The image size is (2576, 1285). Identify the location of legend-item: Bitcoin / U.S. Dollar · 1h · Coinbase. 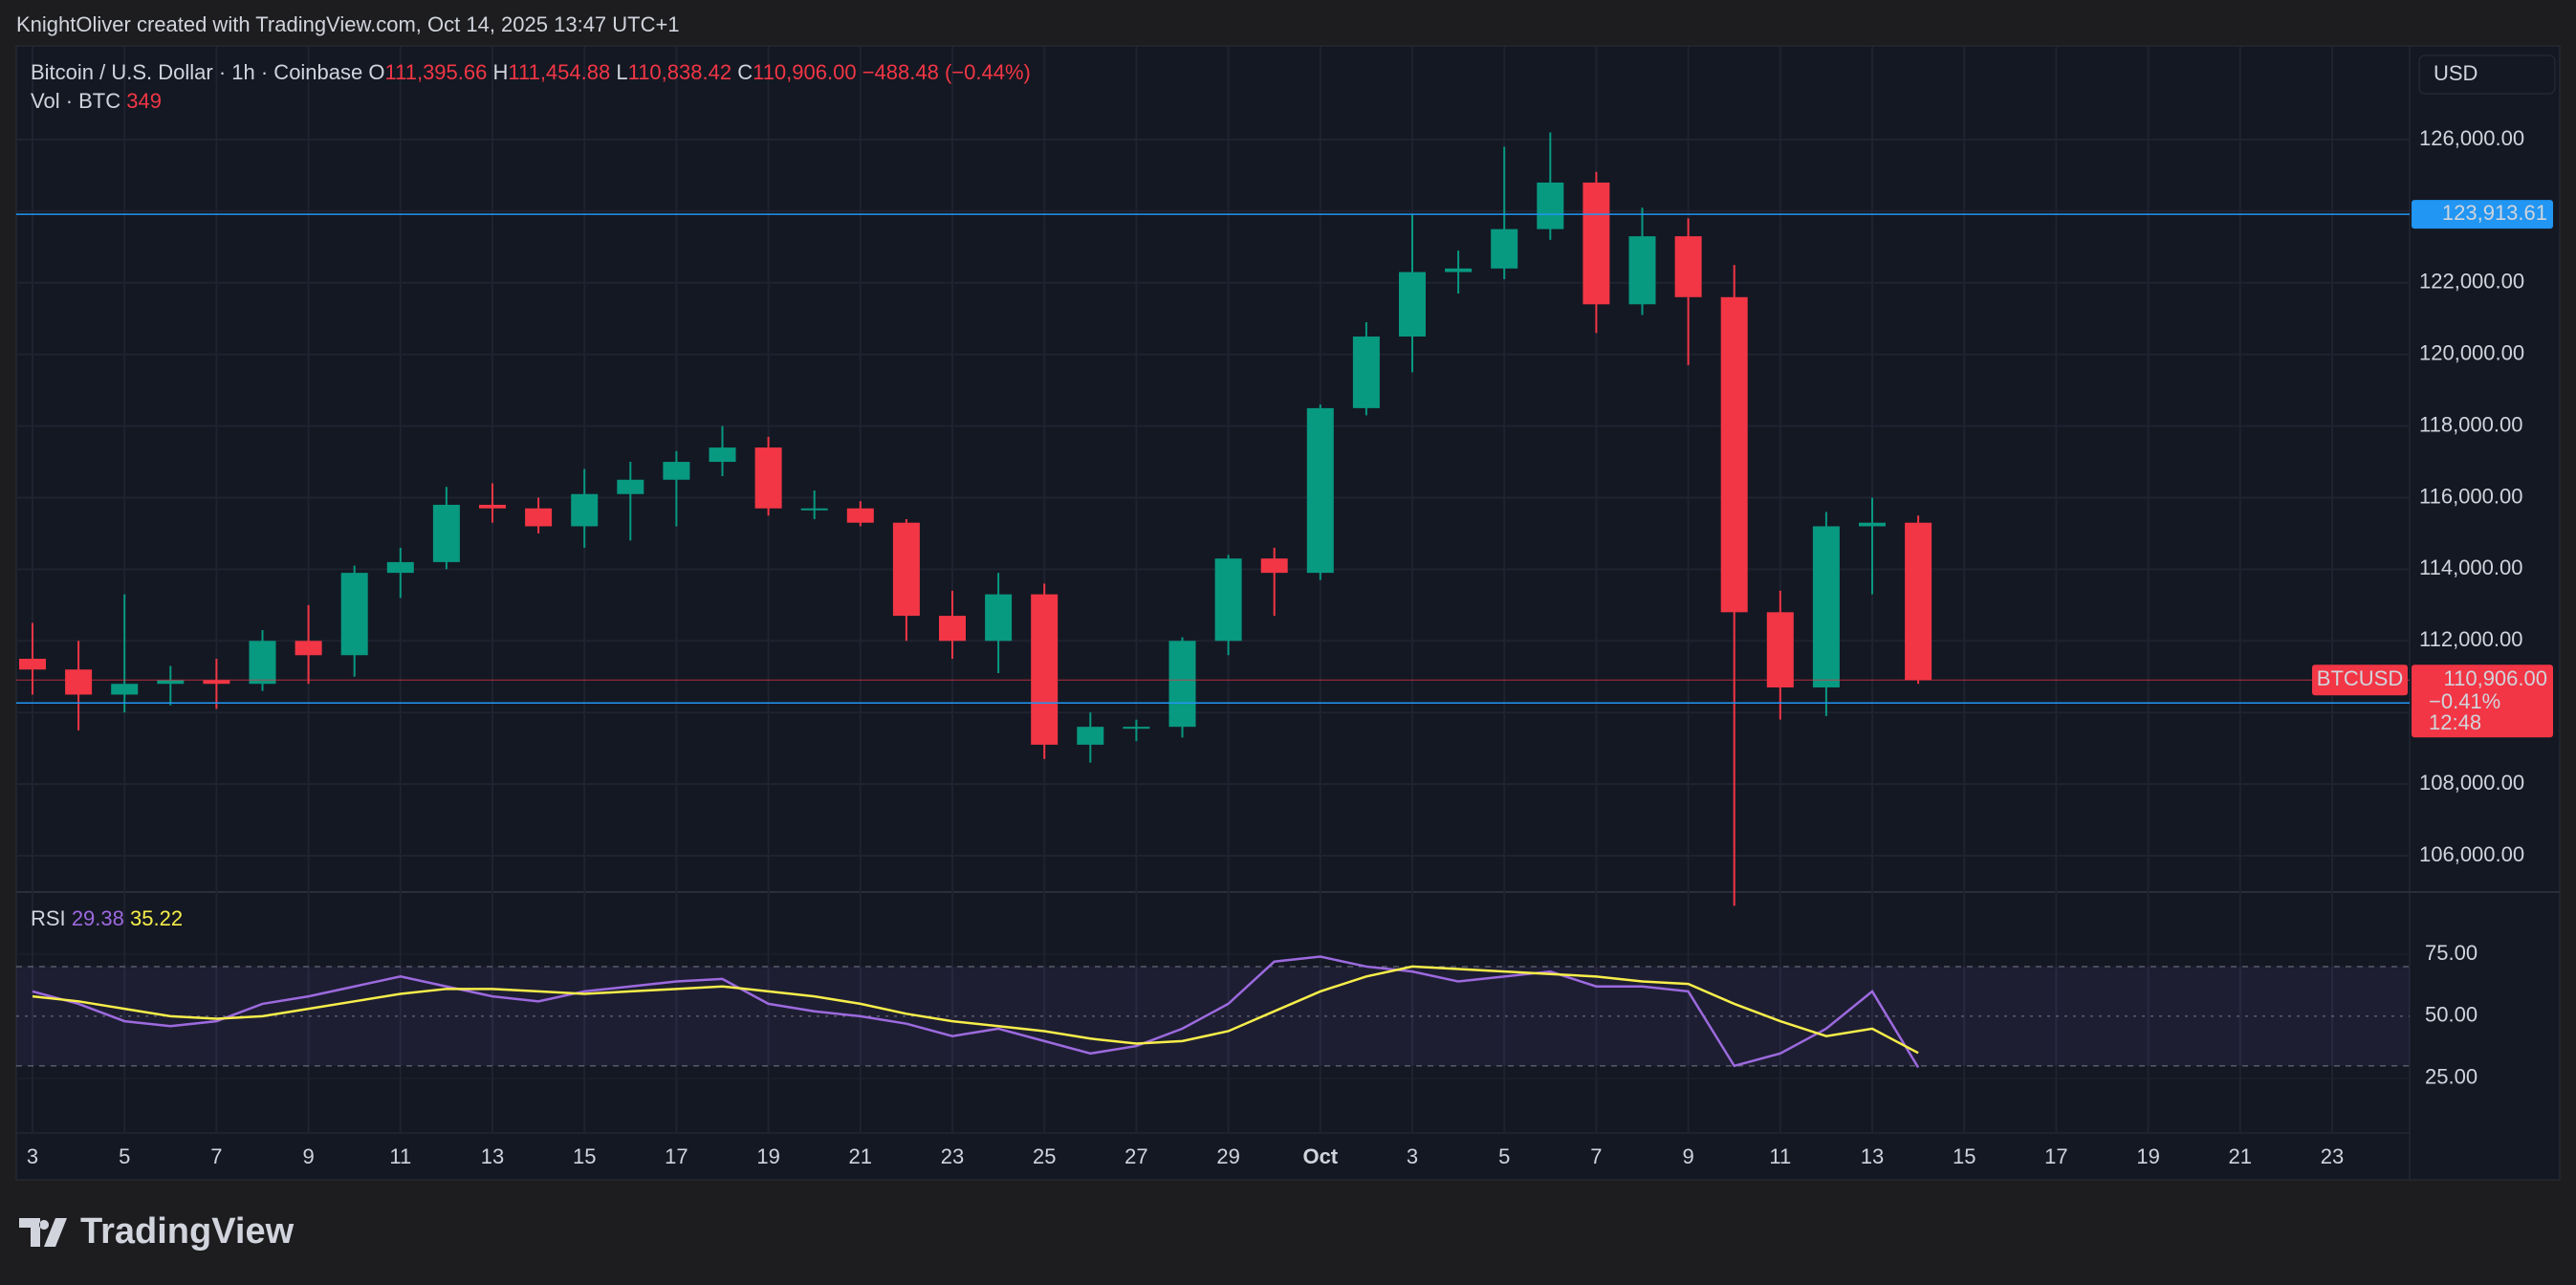
(196, 72).